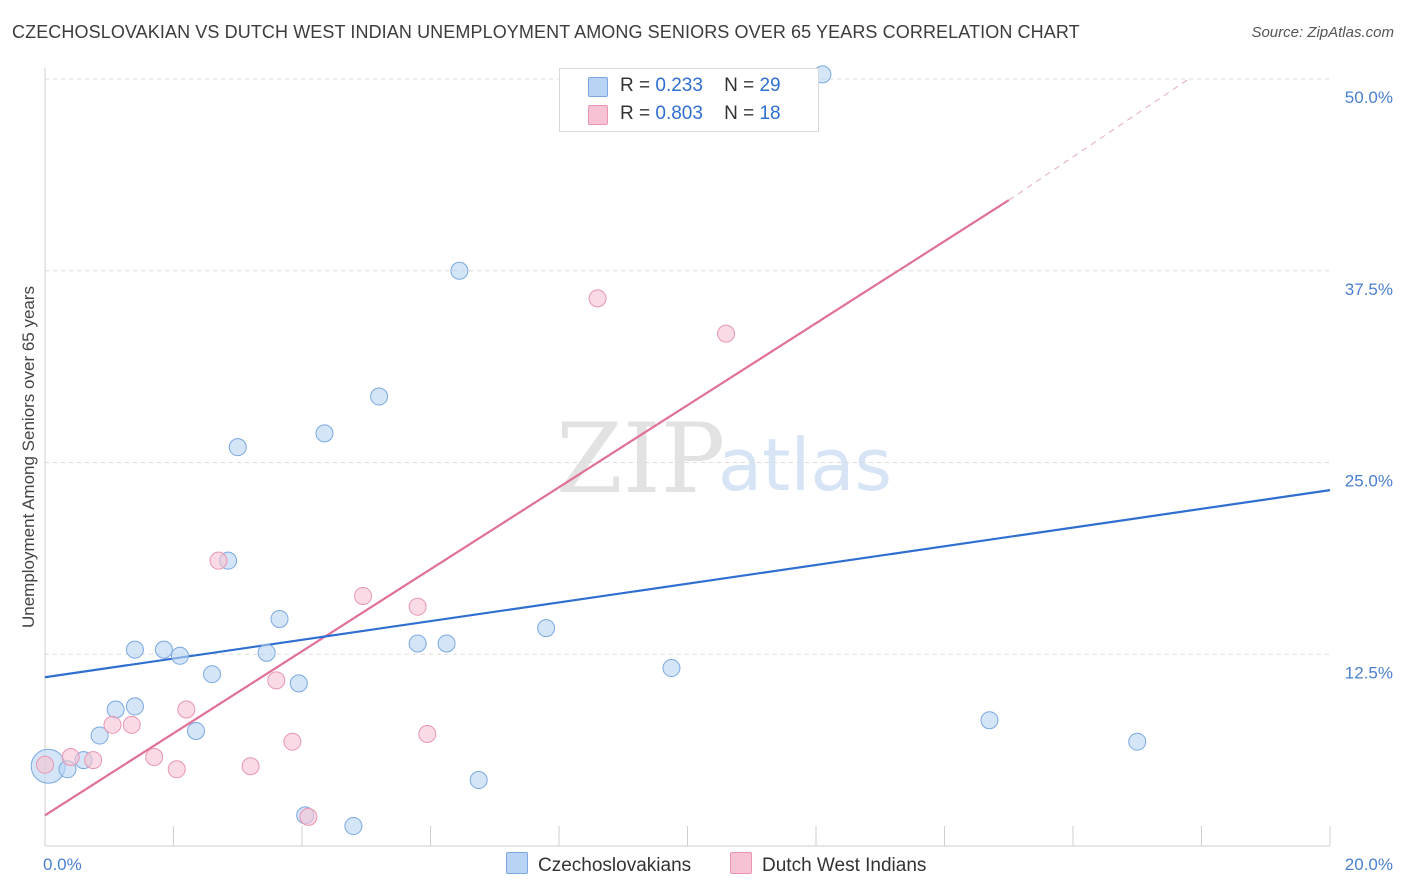 The width and height of the screenshot is (1406, 892). Describe the element at coordinates (770, 85) in the screenshot. I see `legend-n-value: 29` at that location.